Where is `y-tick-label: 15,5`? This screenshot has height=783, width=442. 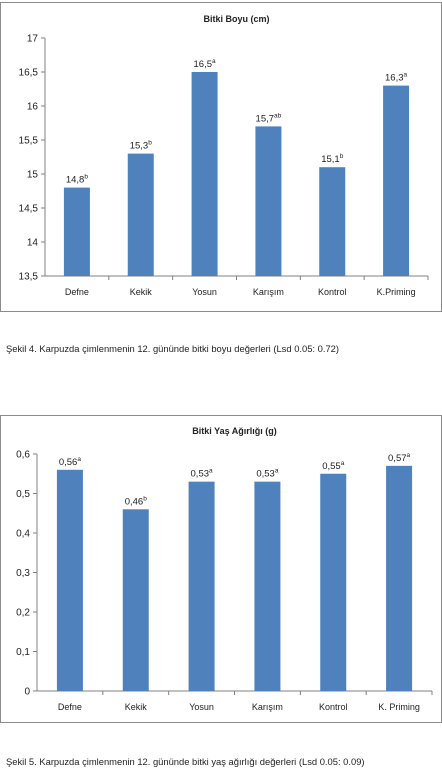 y-tick-label: 15,5 is located at coordinates (29, 141).